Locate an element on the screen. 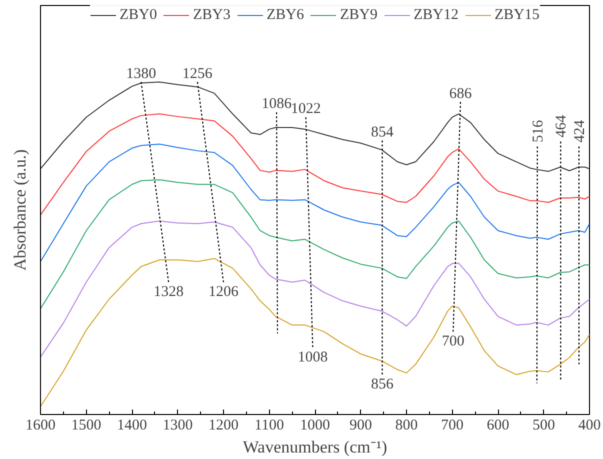 The width and height of the screenshot is (603, 459). legend-label: ZBY9 is located at coordinates (359, 15).